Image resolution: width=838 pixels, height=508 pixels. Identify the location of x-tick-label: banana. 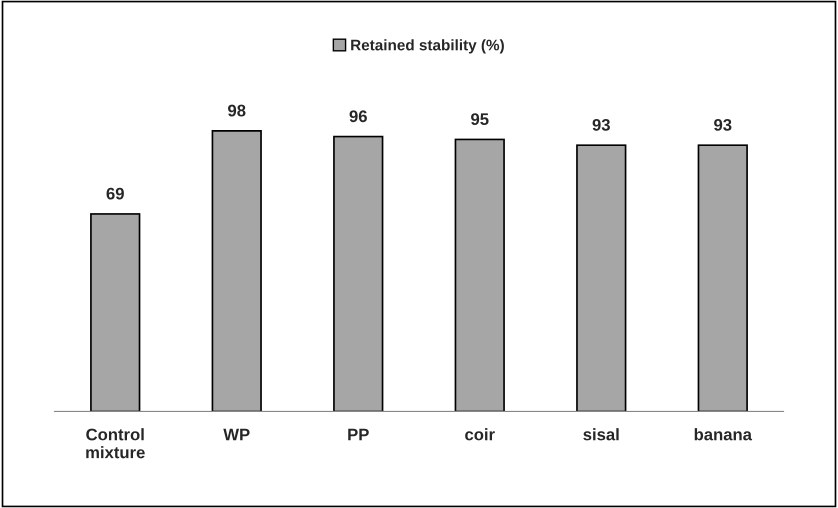
(723, 434).